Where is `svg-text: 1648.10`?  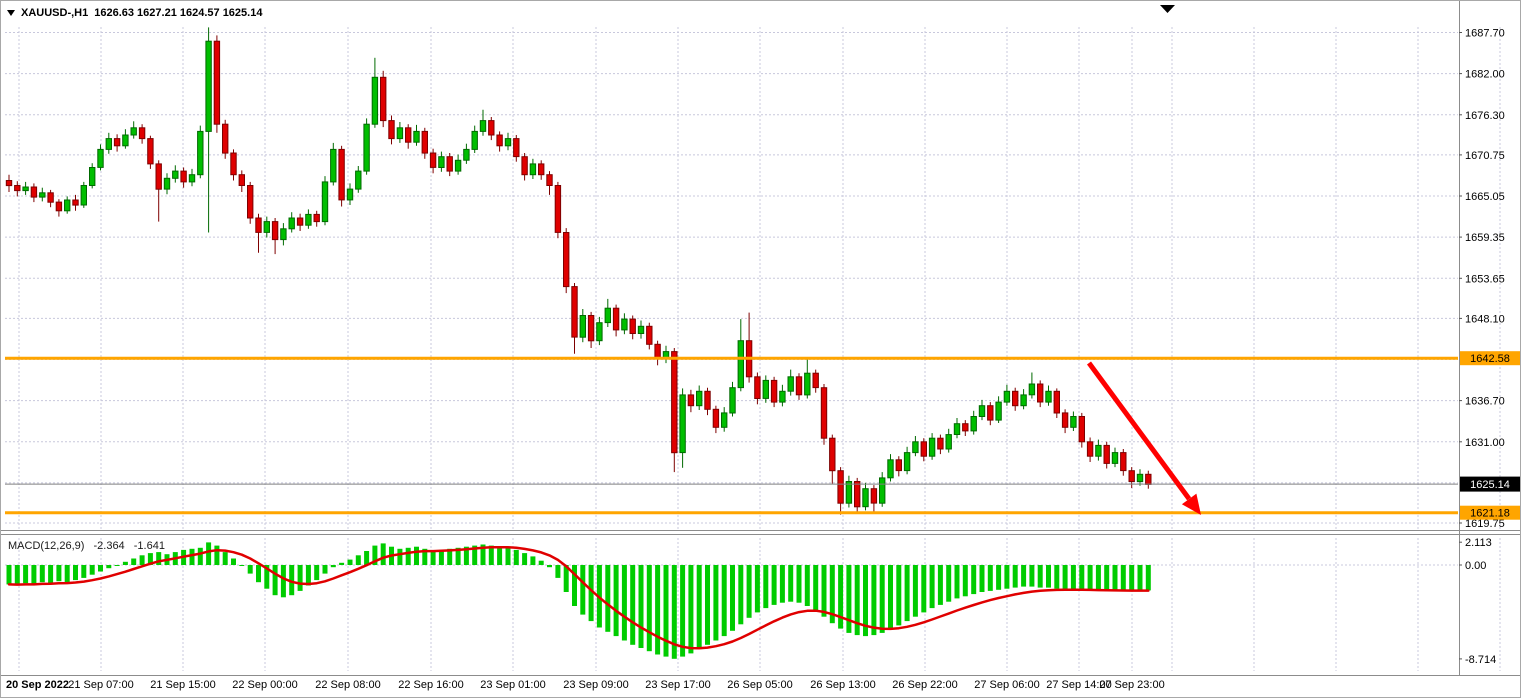
svg-text: 1648.10 is located at coordinates (1485, 319).